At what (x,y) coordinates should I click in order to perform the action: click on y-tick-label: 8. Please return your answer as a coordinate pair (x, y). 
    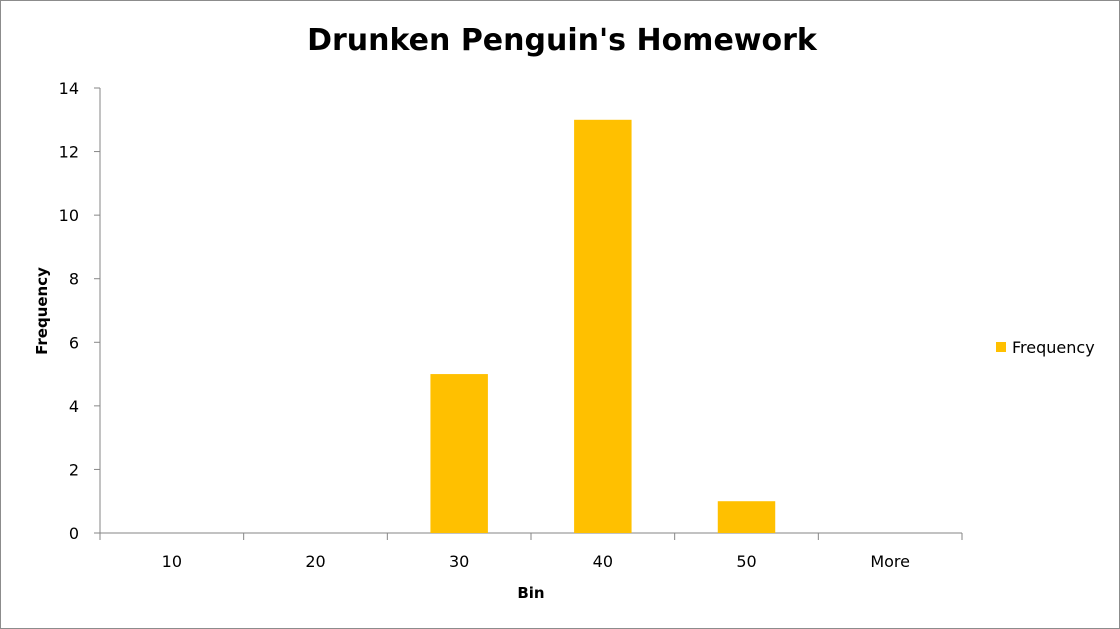
    Looking at the image, I should click on (74, 279).